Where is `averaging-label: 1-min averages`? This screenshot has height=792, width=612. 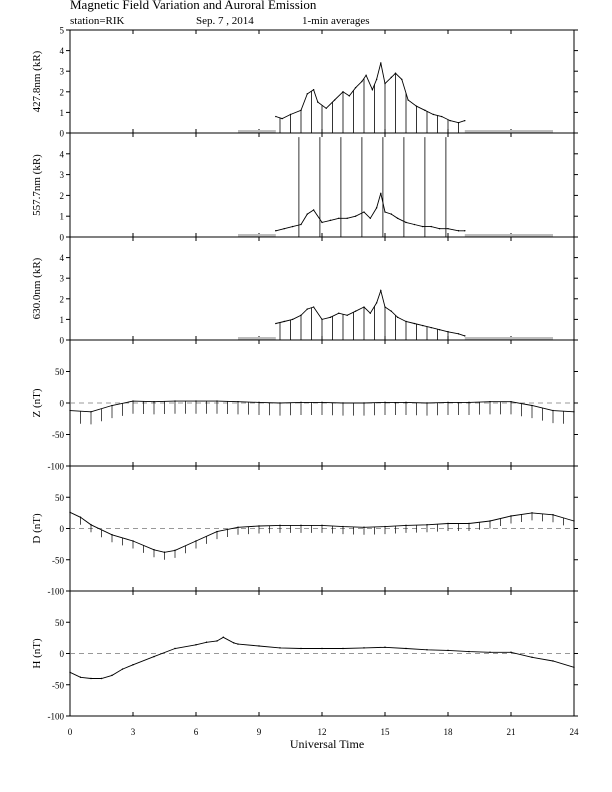
averaging-label: 1-min averages is located at coordinates (336, 21).